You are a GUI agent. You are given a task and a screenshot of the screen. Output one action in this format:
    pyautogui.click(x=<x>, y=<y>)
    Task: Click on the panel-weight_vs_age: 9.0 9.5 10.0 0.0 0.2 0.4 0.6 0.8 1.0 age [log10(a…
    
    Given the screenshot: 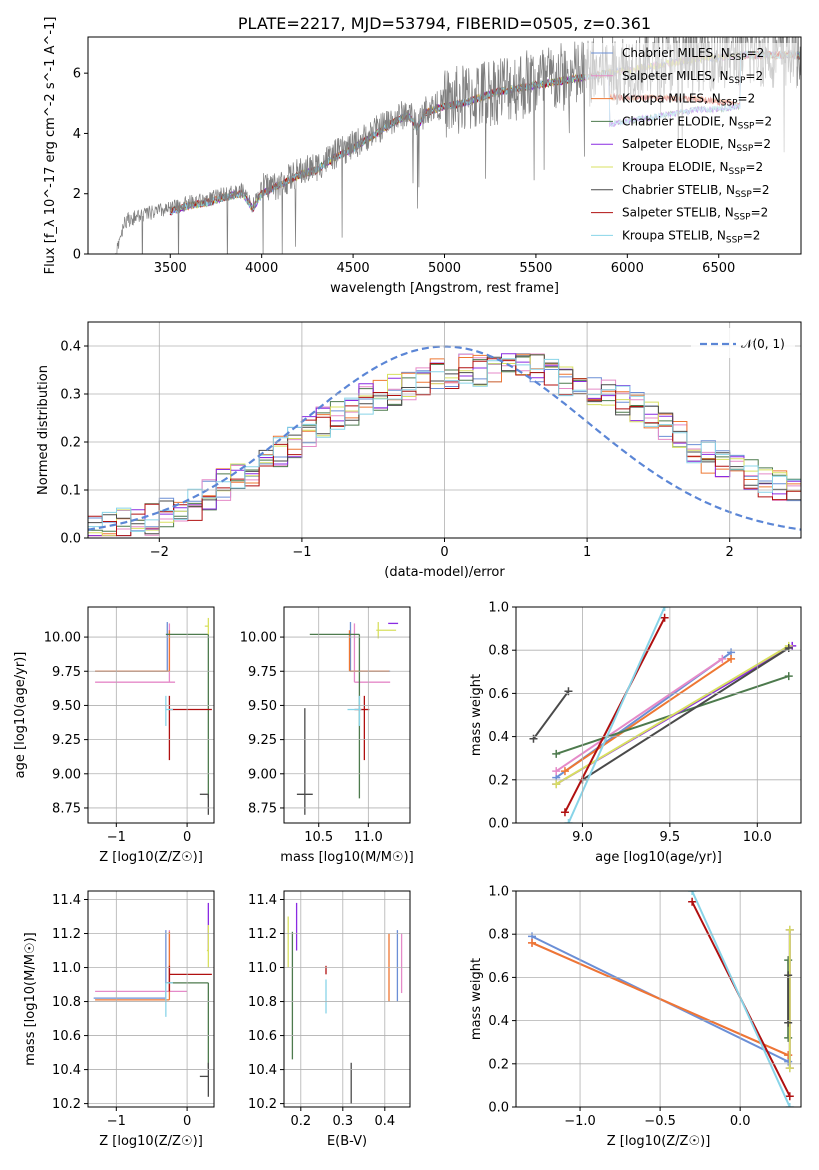 What is the action you would take?
    pyautogui.click(x=635, y=733)
    